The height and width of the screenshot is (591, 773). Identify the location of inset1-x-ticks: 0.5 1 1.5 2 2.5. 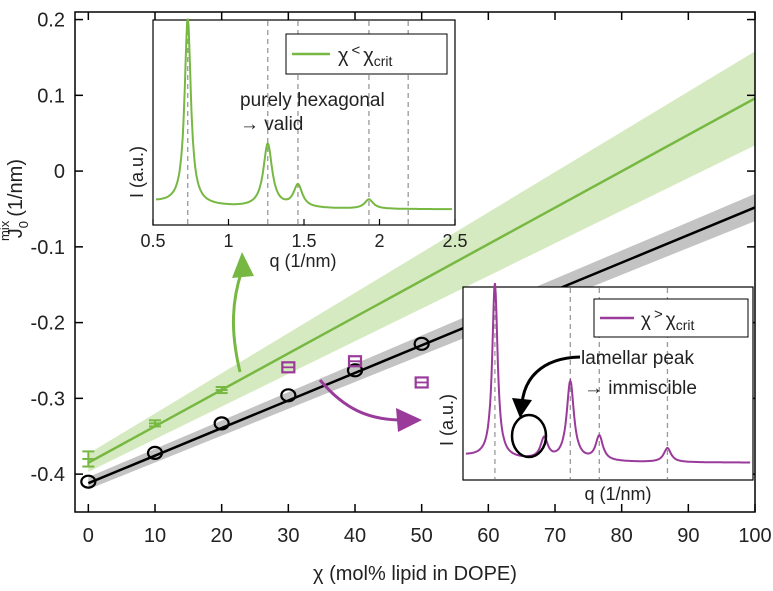
(304, 235).